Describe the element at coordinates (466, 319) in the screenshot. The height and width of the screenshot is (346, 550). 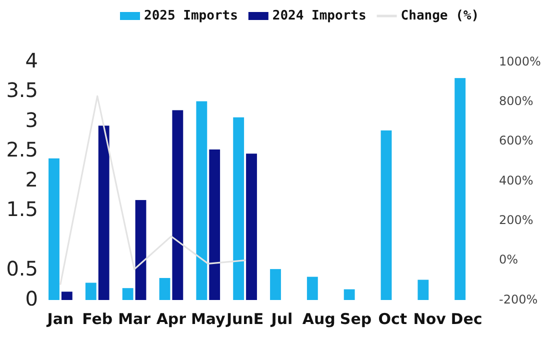
I see `x-tick-label: Dec` at that location.